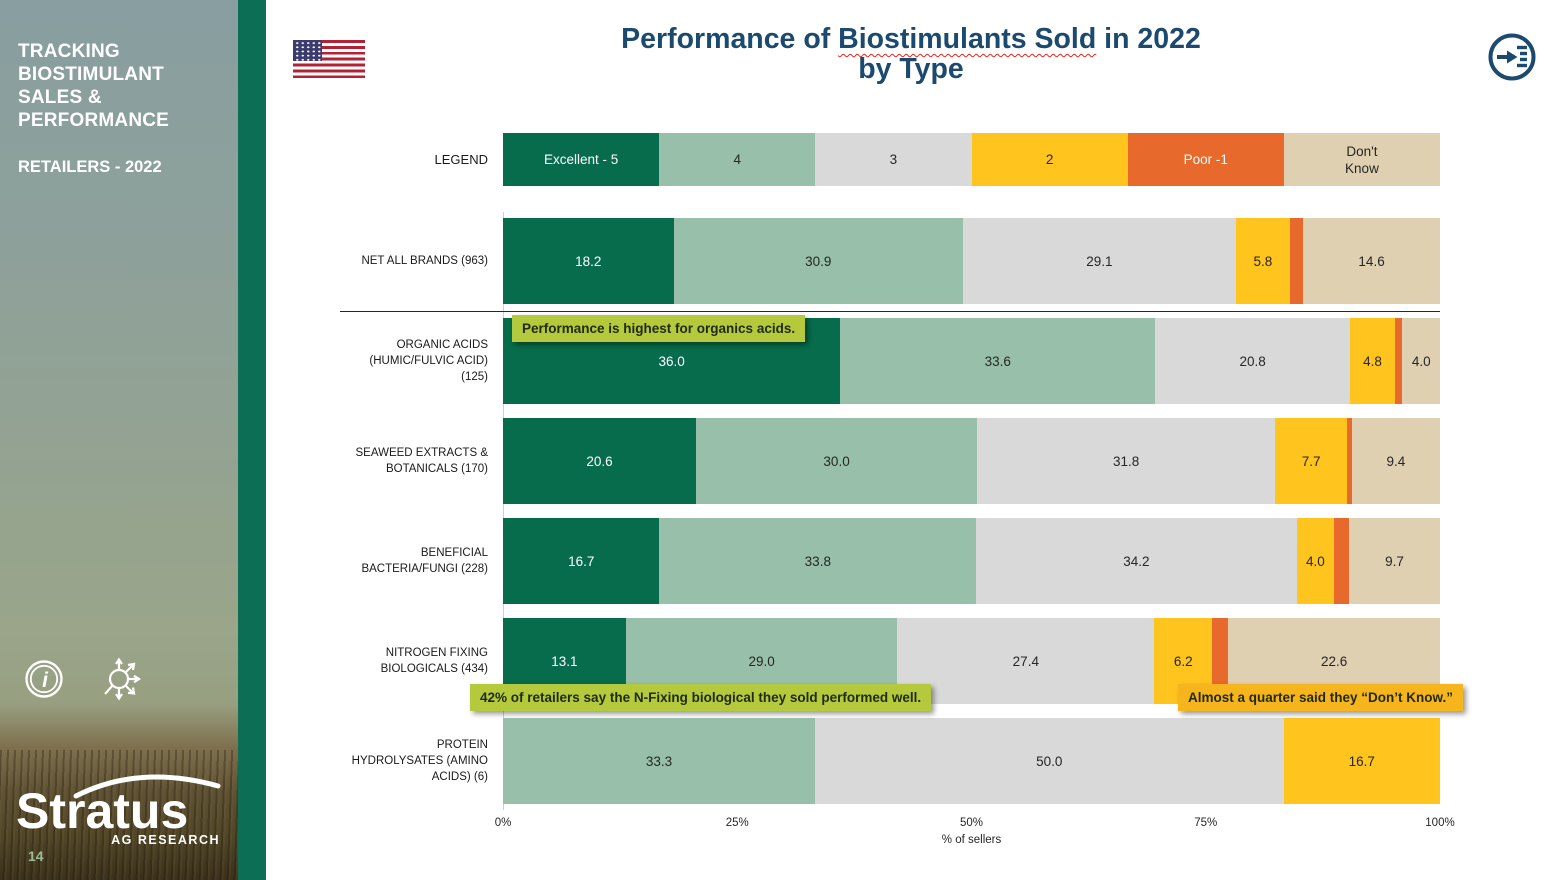  What do you see at coordinates (1253, 361) in the screenshot?
I see `bar-segment-three: 20.8` at bounding box center [1253, 361].